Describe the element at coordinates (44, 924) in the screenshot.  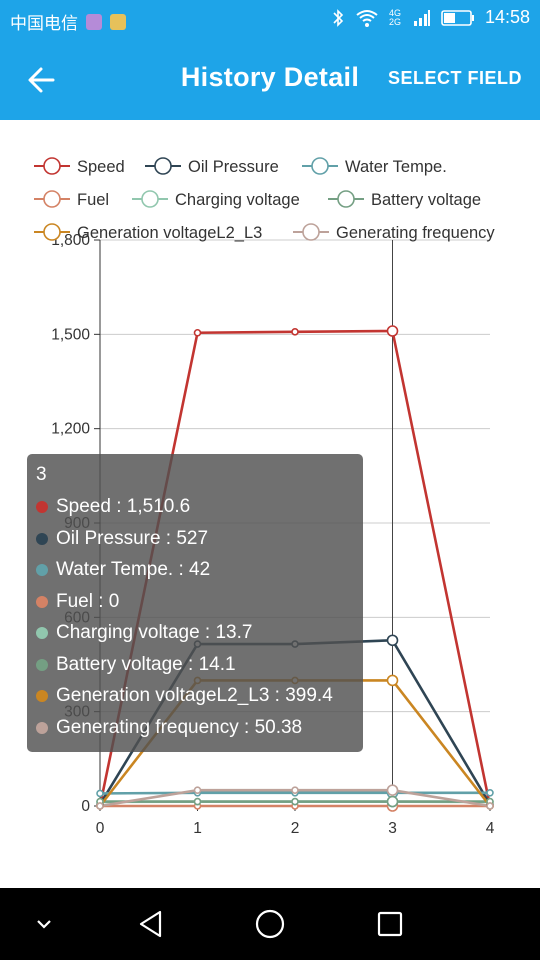
I see `chevron-down-icon` at that location.